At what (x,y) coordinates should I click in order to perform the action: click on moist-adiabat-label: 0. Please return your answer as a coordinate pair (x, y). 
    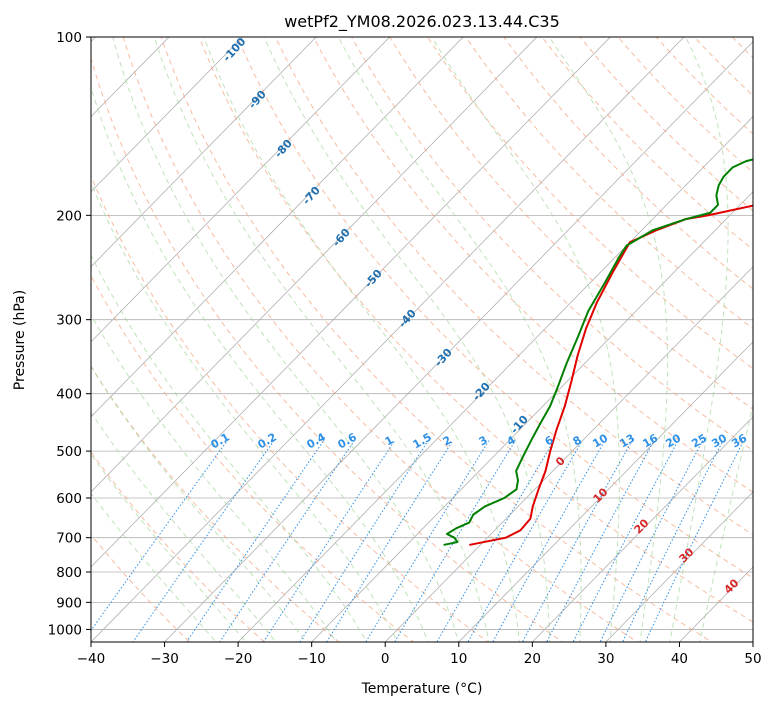
    Looking at the image, I should click on (560, 461).